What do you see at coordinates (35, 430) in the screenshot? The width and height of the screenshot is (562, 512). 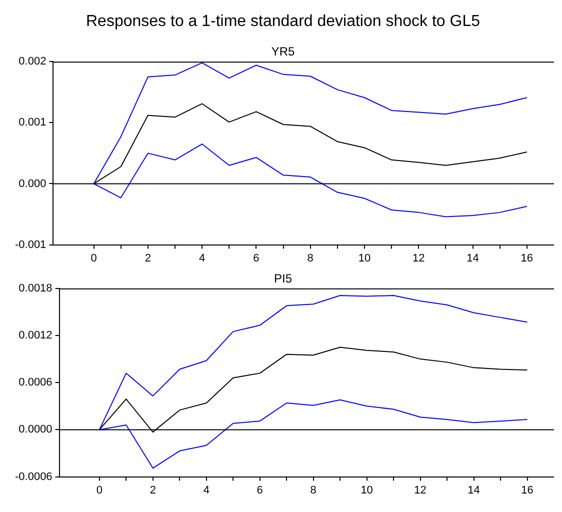 I see `y-tick-label: 0.0000` at bounding box center [35, 430].